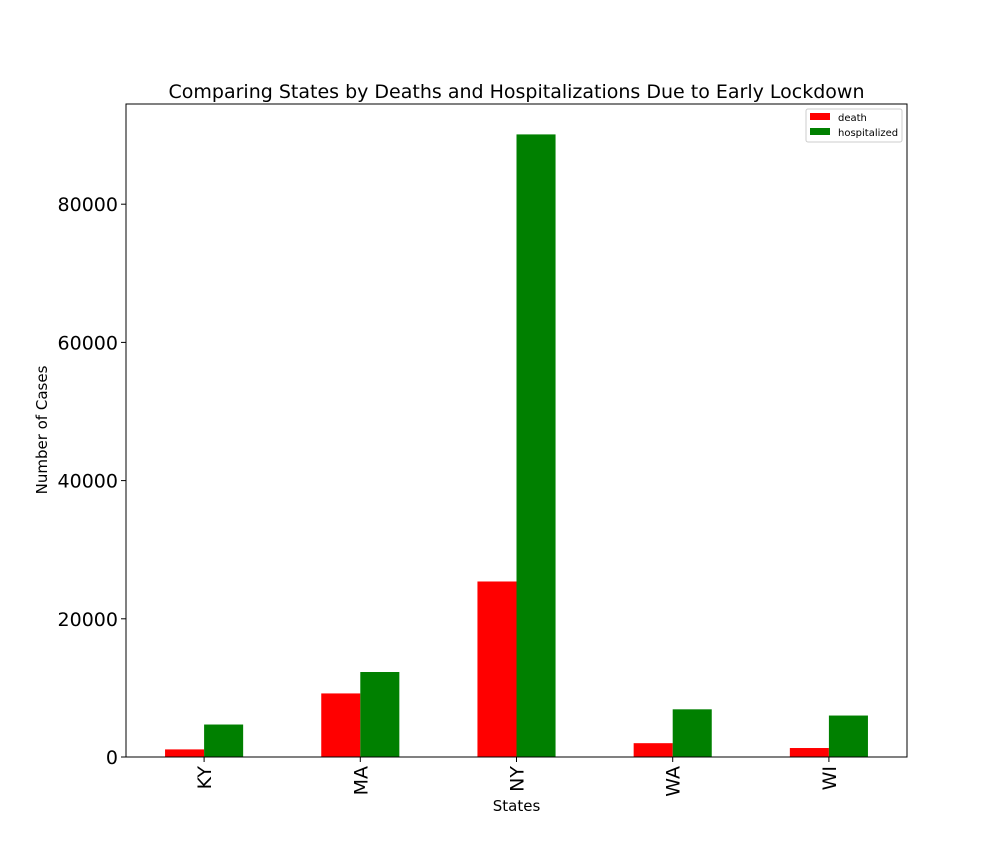 Image resolution: width=1008 pixels, height=868 pixels. What do you see at coordinates (674, 781) in the screenshot?
I see `x-tick-label-wa: WA` at bounding box center [674, 781].